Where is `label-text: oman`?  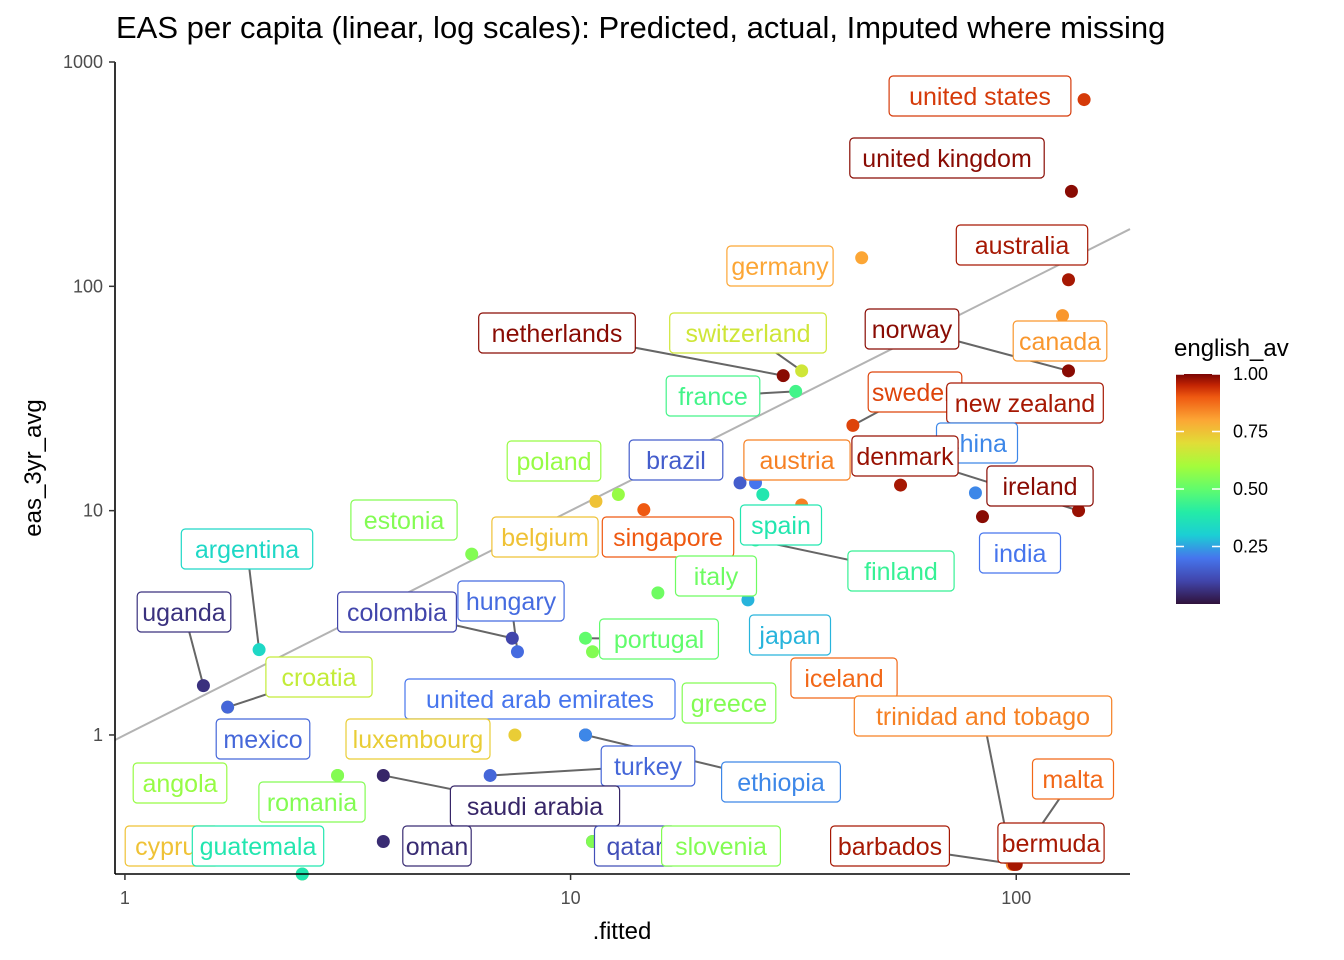 label-text: oman is located at coordinates (437, 847).